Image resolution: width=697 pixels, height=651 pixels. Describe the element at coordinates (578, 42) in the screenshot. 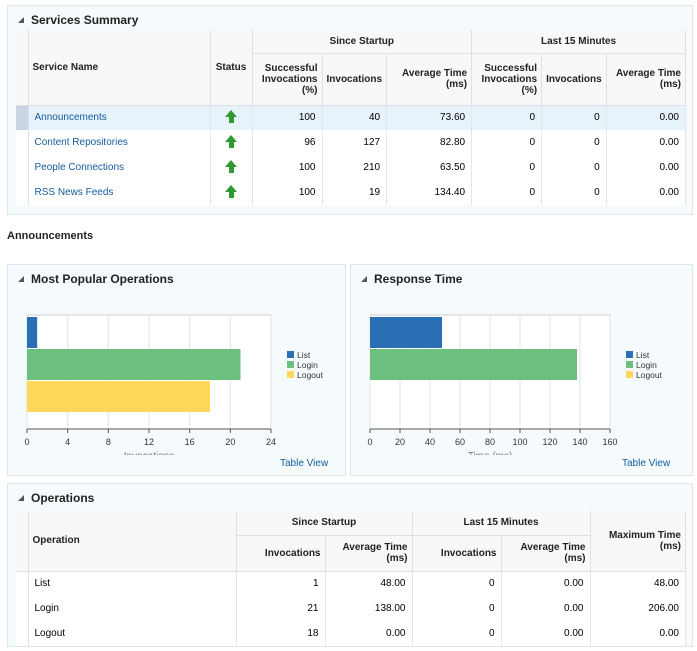

I see `group-last-15-minutes: Last 15 Minutes` at that location.